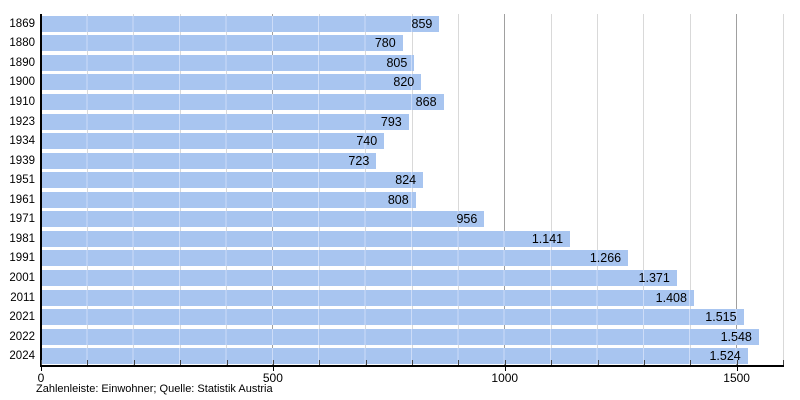 The width and height of the screenshot is (800, 400). I want to click on bar-row: 2001 1.371, so click(396, 278).